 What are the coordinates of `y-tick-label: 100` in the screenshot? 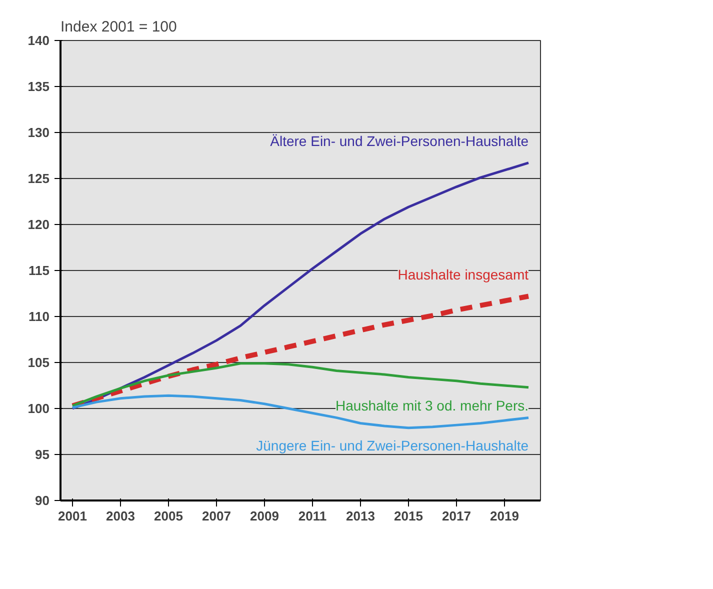 It's located at (39, 408).